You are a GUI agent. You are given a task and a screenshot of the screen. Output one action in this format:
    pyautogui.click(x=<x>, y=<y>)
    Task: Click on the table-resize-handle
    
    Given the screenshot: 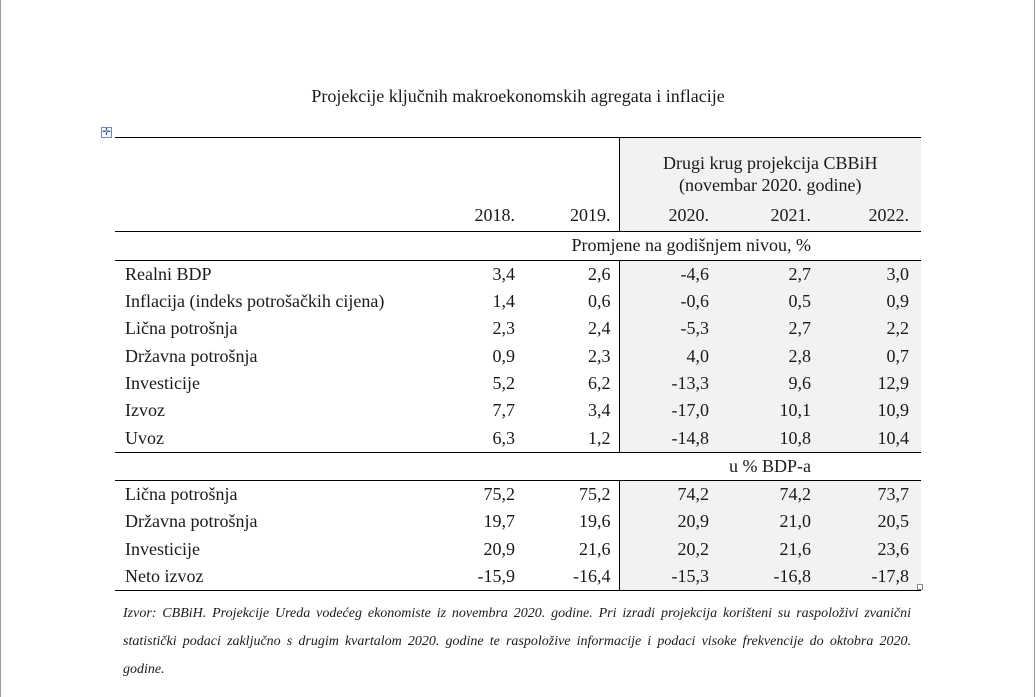 What is the action you would take?
    pyautogui.click(x=920, y=587)
    